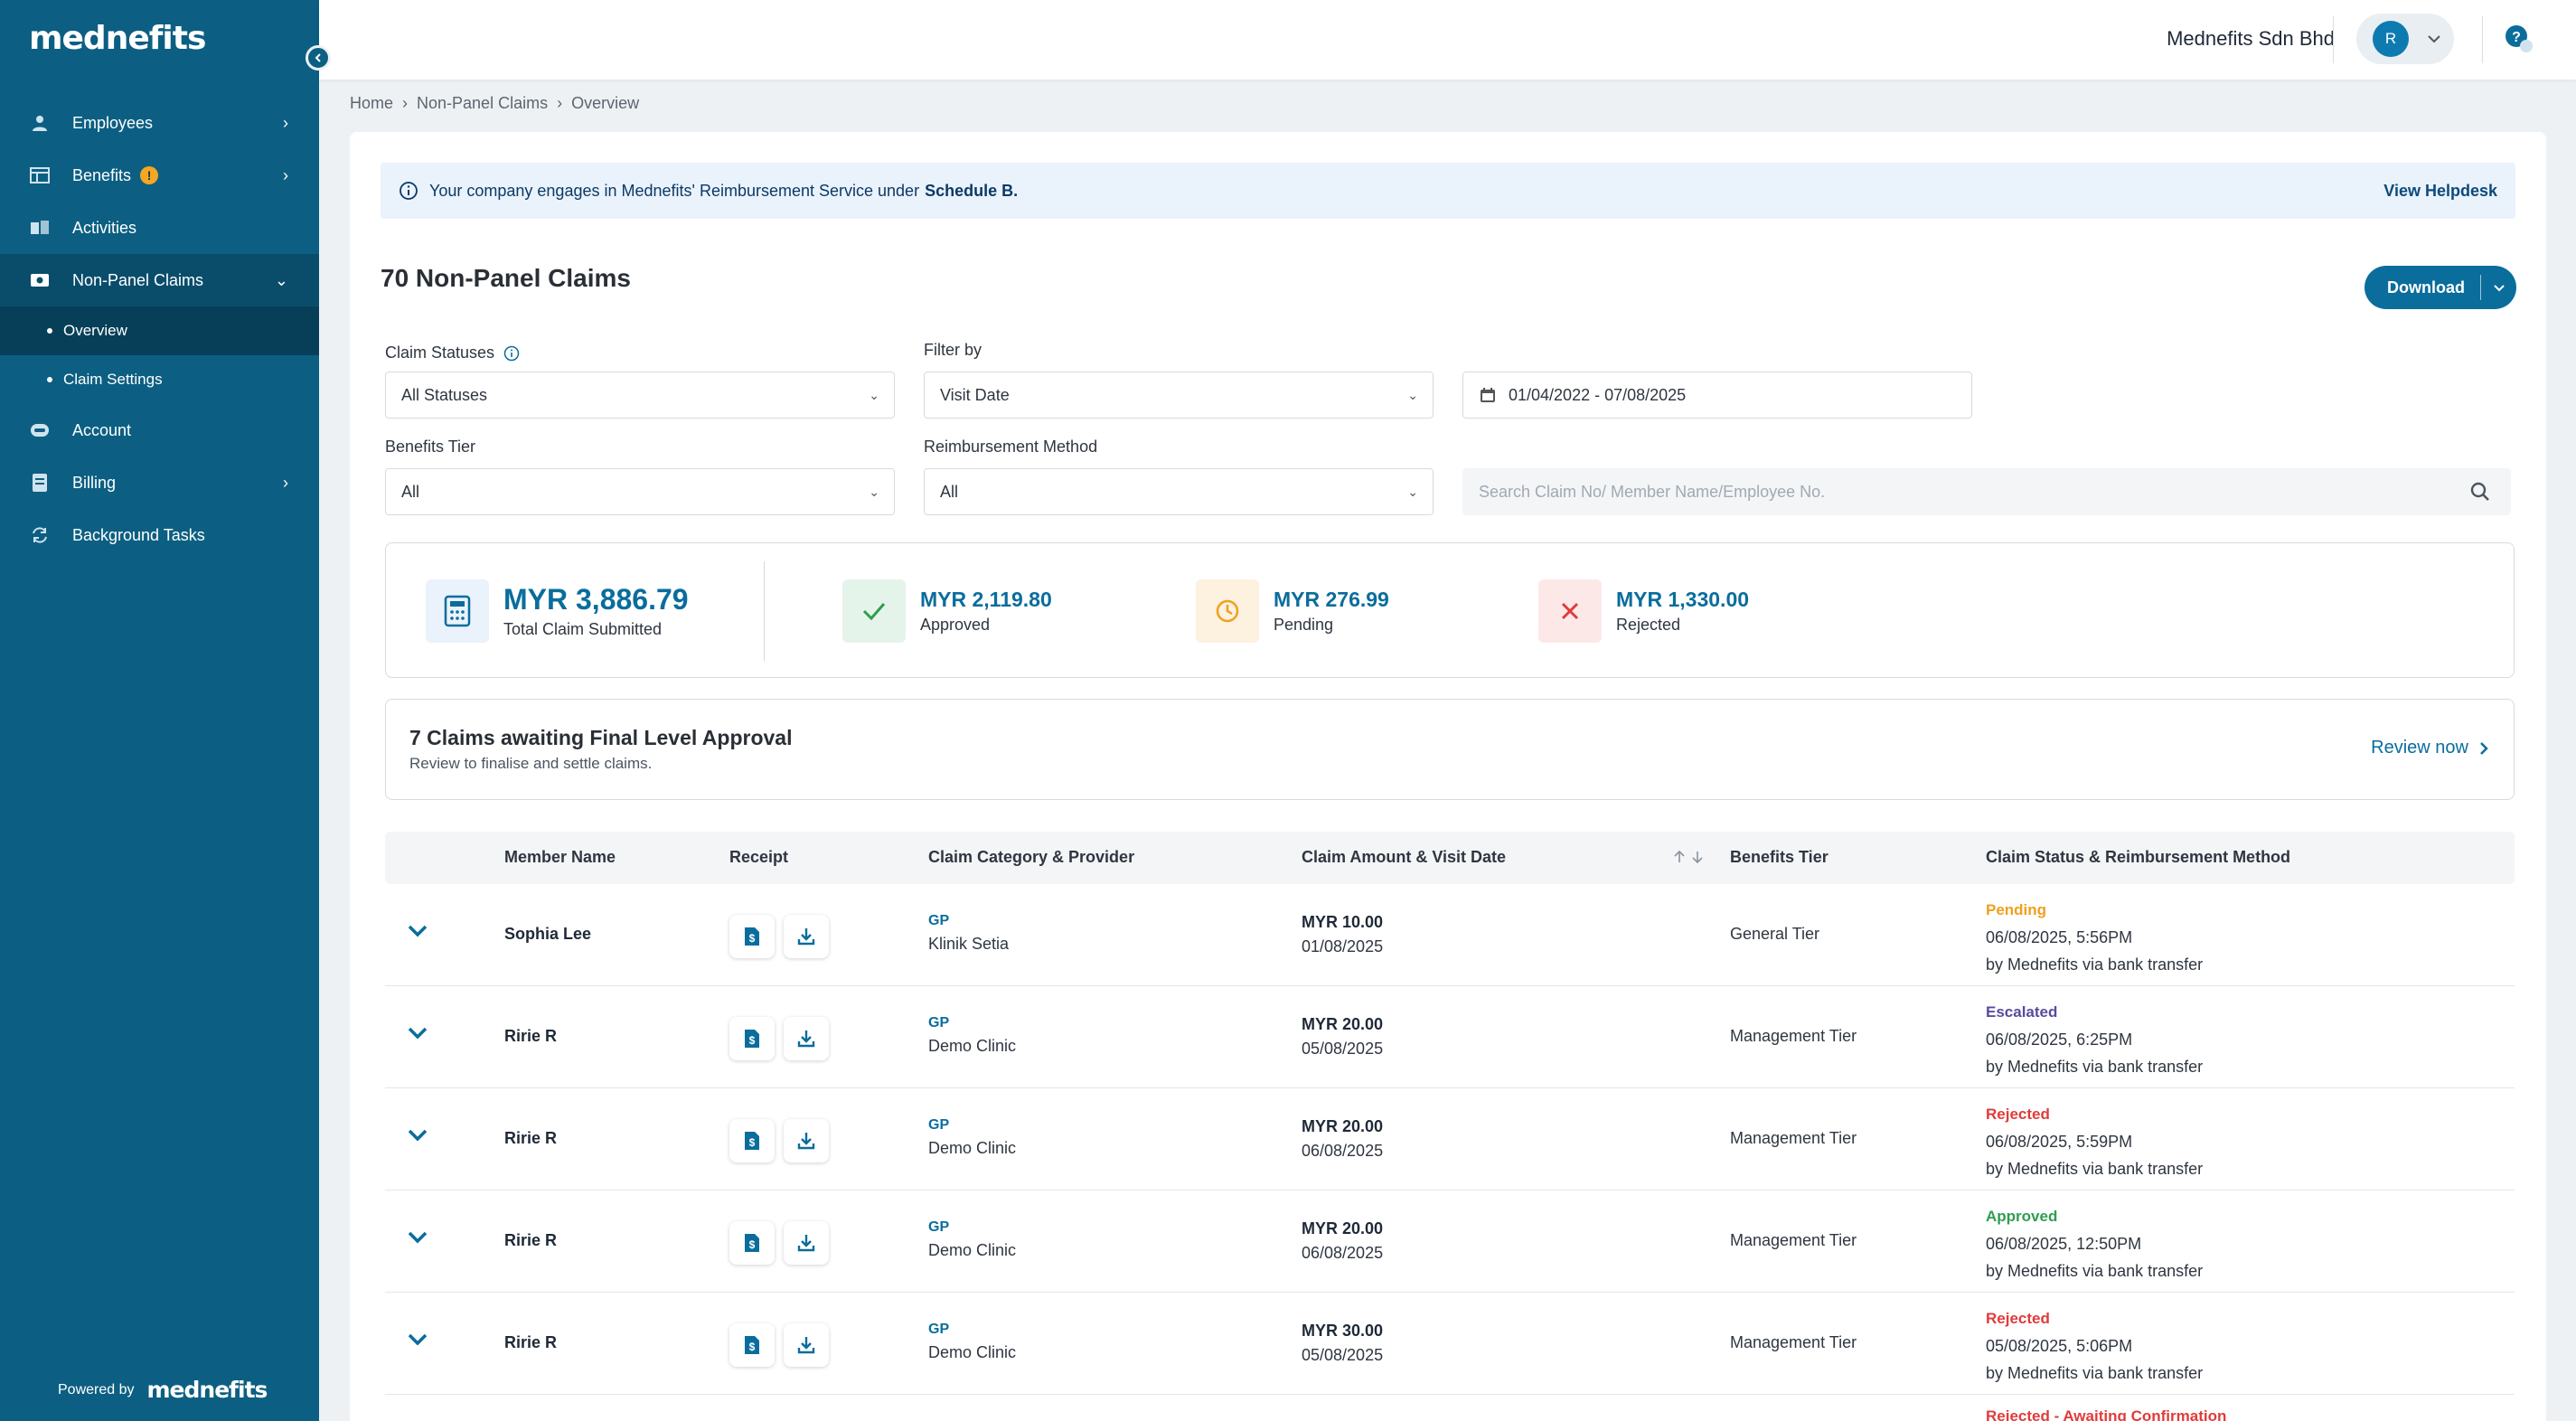  Describe the element at coordinates (431, 447) in the screenshot. I see `benefits-tier-label: Benefits Tier` at that location.